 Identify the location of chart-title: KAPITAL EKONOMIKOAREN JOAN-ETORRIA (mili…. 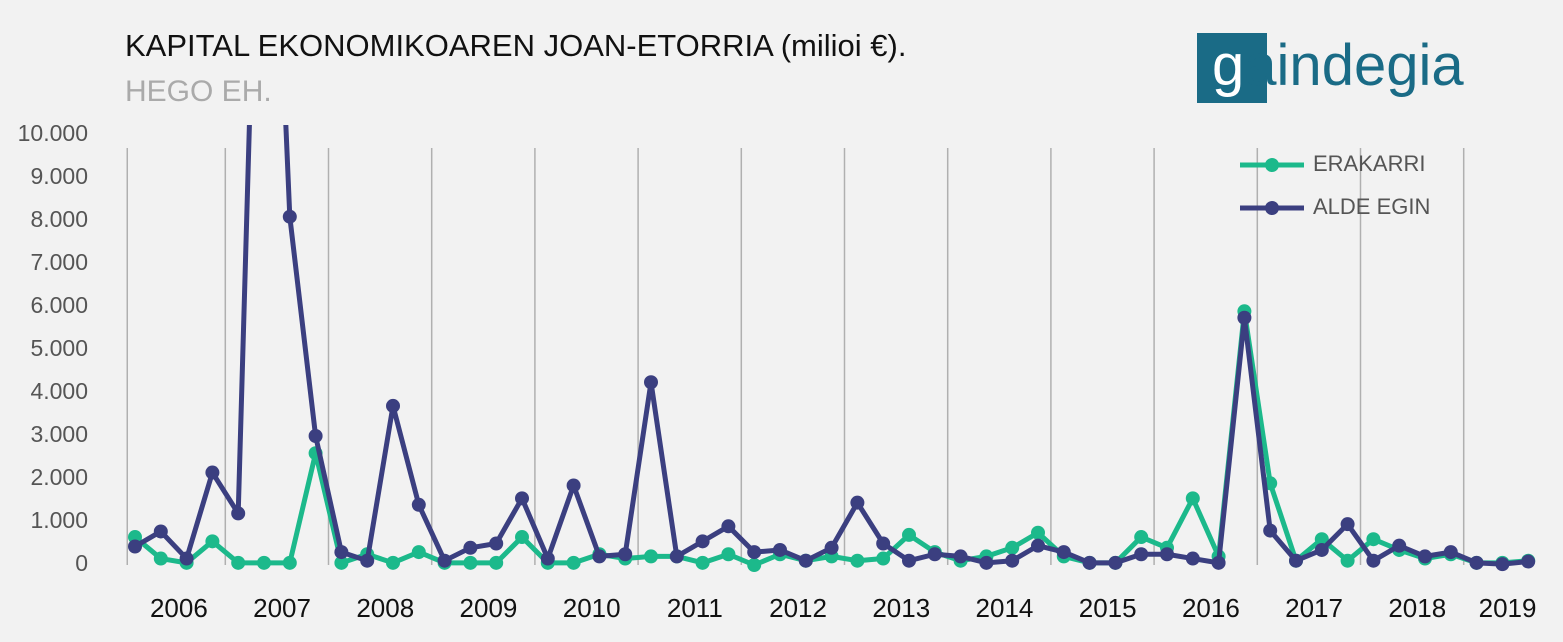
(515, 45).